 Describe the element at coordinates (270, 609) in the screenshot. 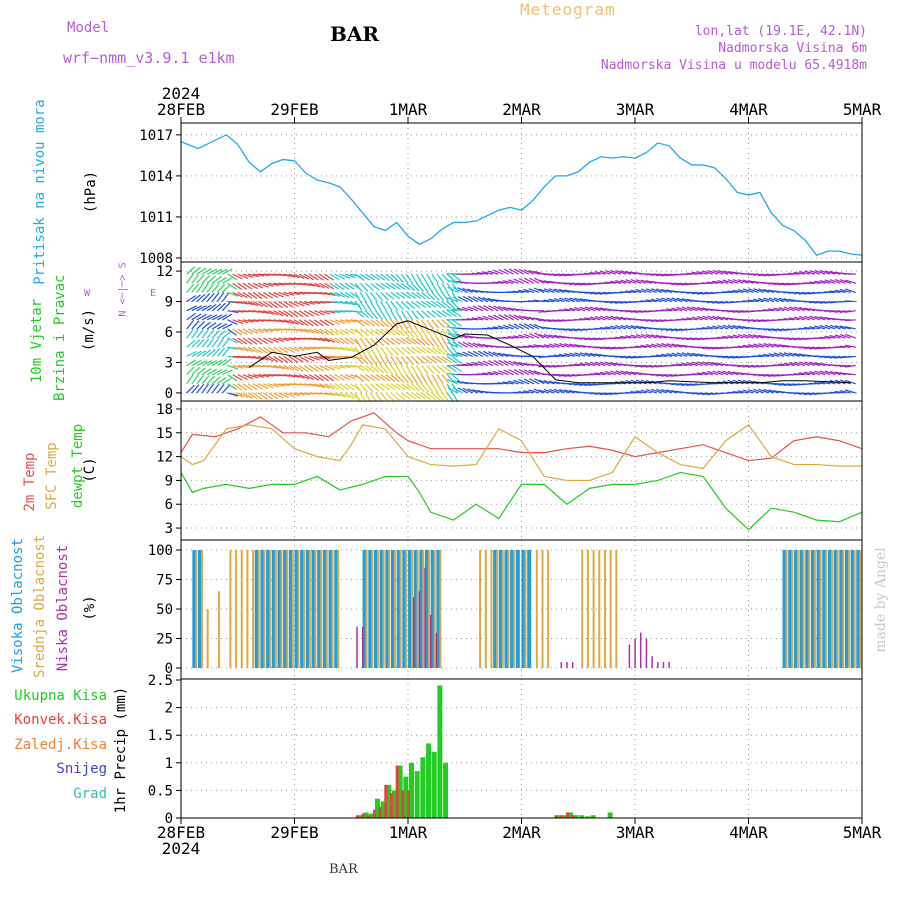

I see `cloud-mid-bar` at that location.